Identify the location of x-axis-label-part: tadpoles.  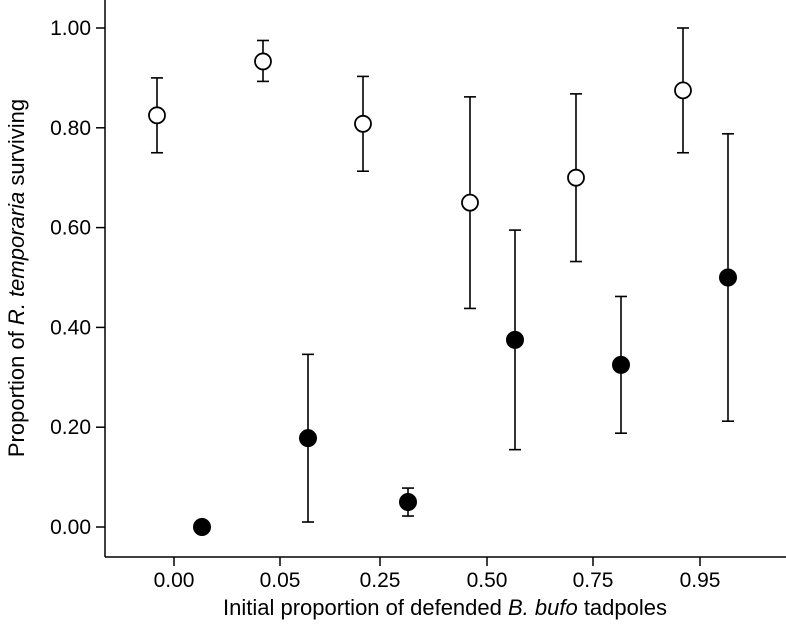
(622, 607).